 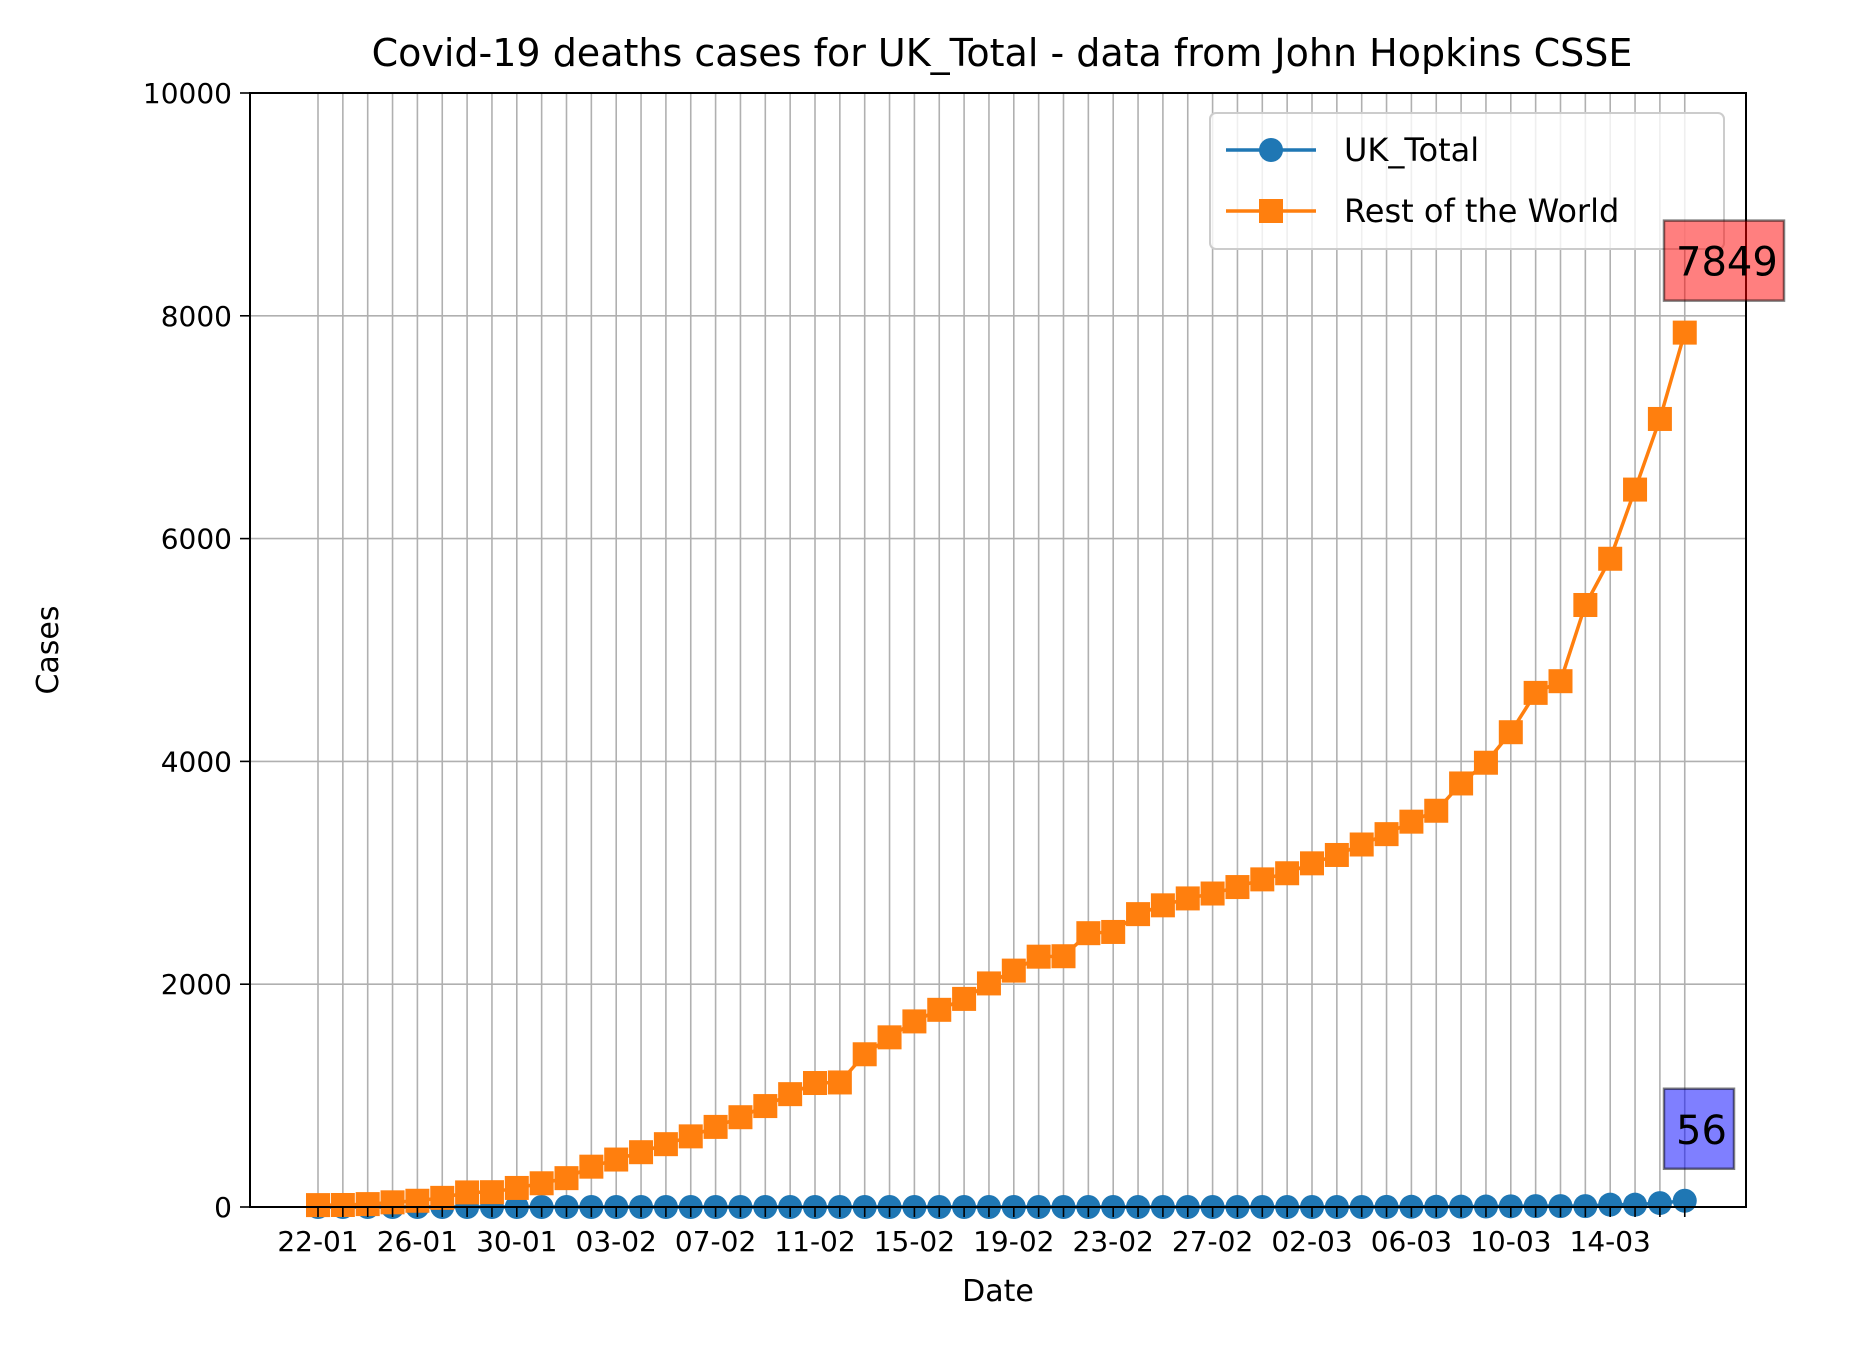 What do you see at coordinates (1610, 1241) in the screenshot?
I see `x-tick-label: 14-03` at bounding box center [1610, 1241].